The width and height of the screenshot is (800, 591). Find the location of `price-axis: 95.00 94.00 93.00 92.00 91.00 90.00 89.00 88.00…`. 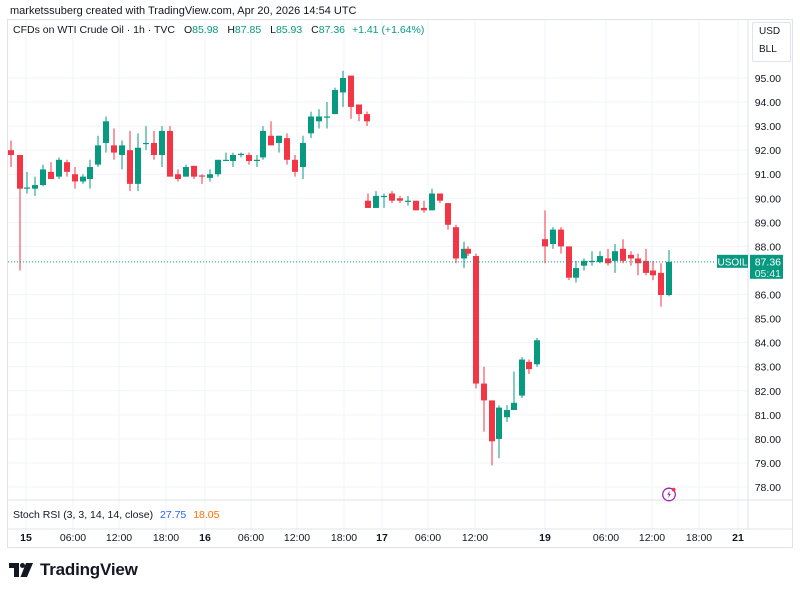

price-axis: 95.00 94.00 93.00 92.00 91.00 90.00 89.00 88.00… is located at coordinates (750, 283).